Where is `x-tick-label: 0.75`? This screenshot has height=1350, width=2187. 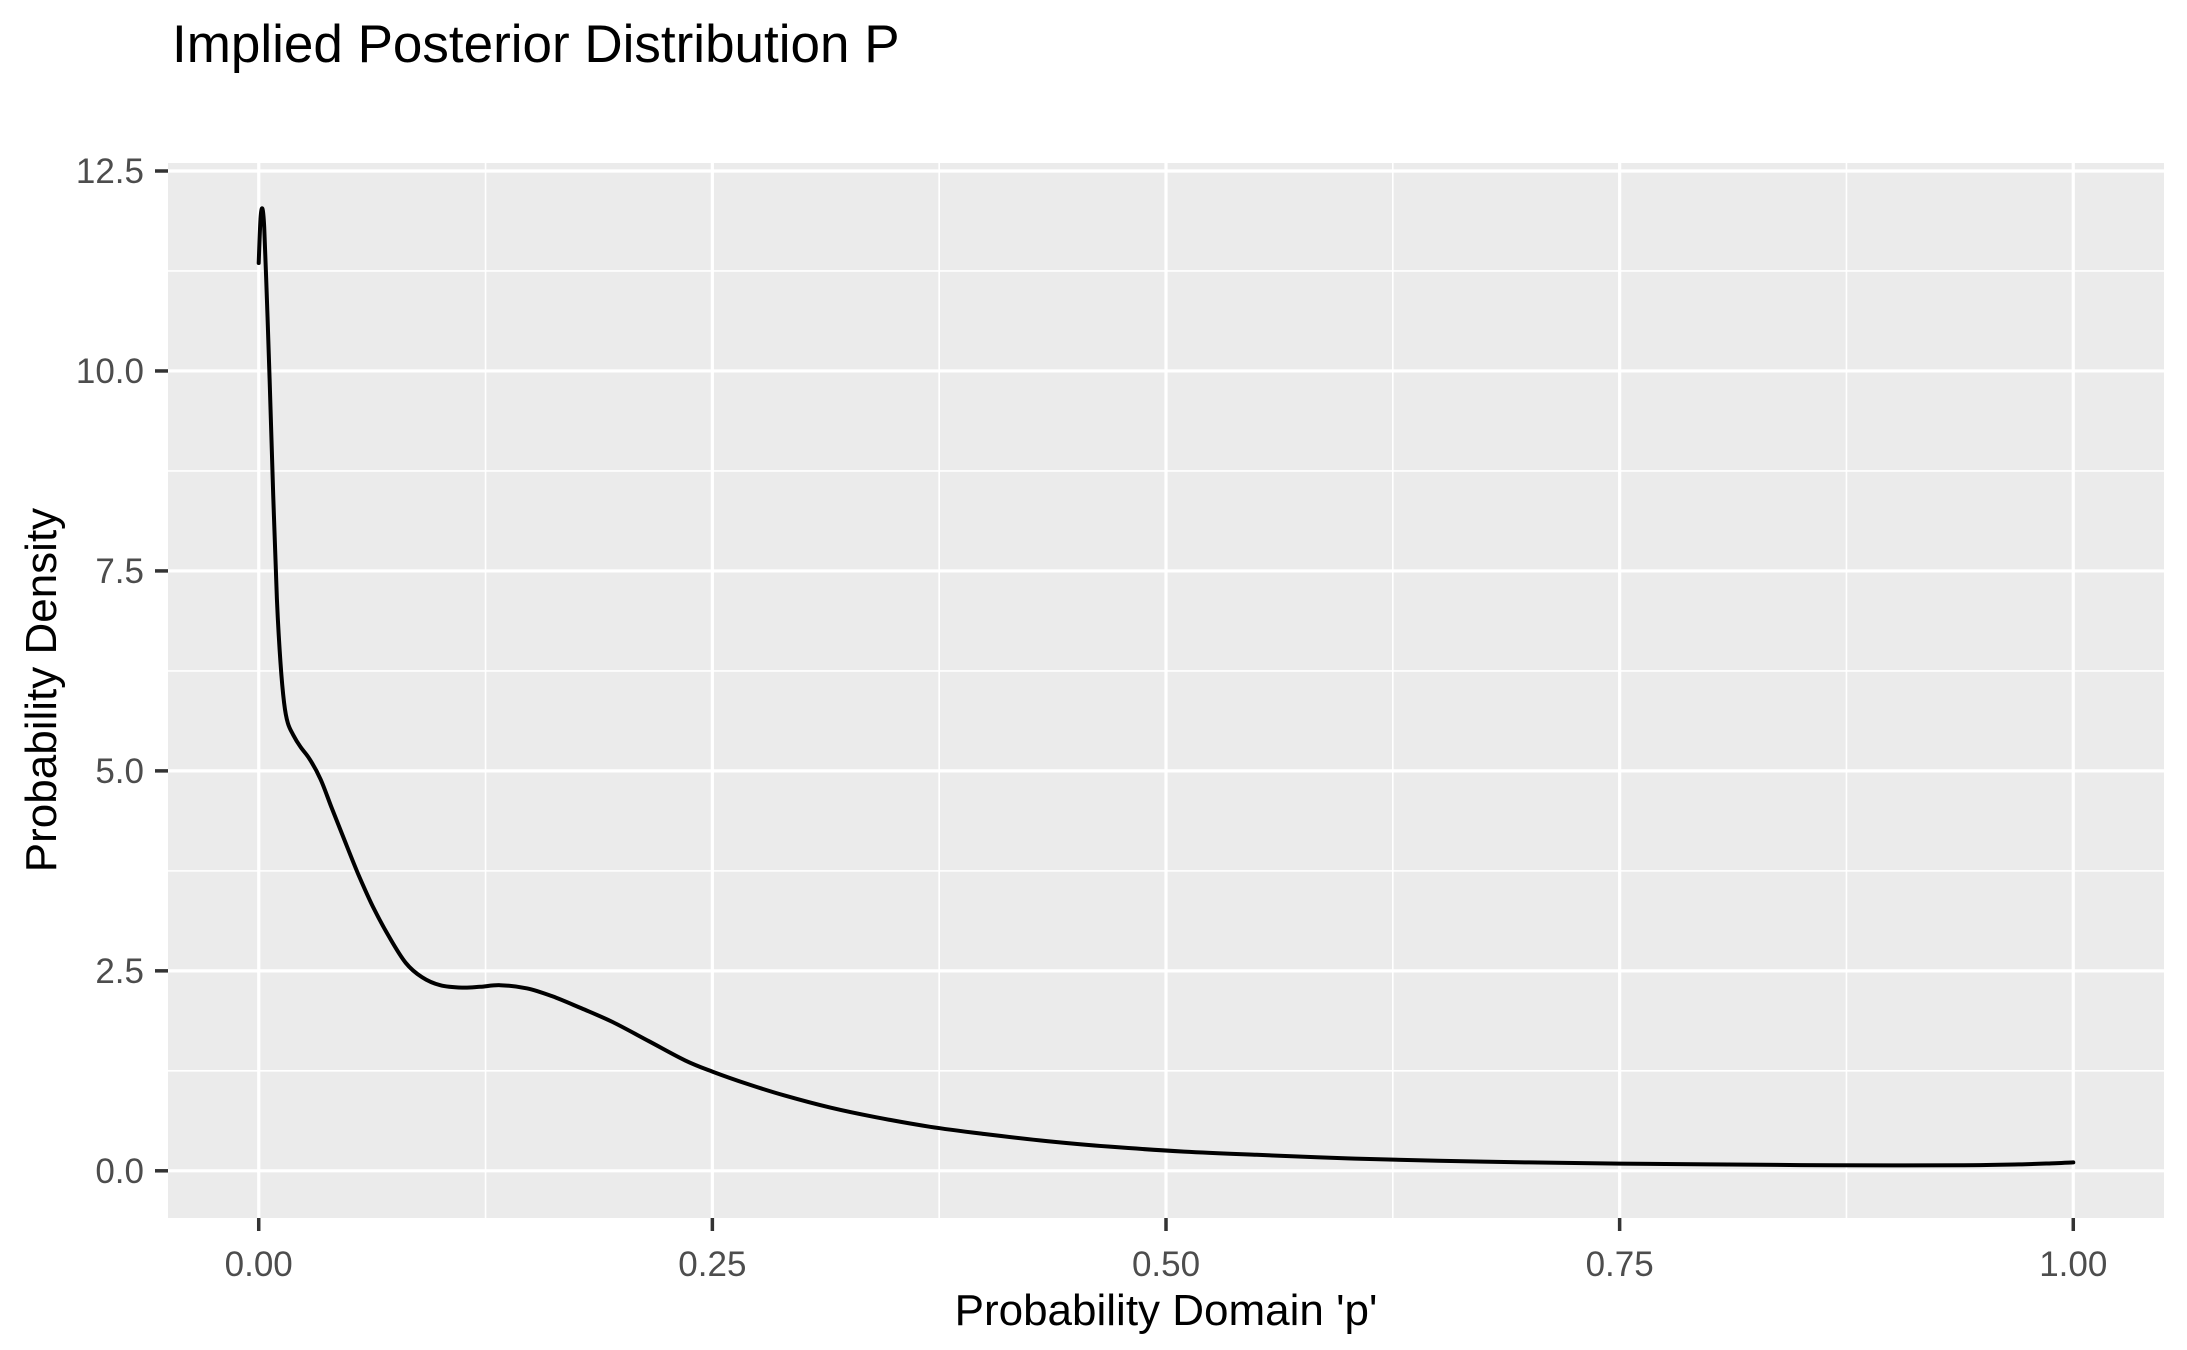 x-tick-label: 0.75 is located at coordinates (1620, 1264).